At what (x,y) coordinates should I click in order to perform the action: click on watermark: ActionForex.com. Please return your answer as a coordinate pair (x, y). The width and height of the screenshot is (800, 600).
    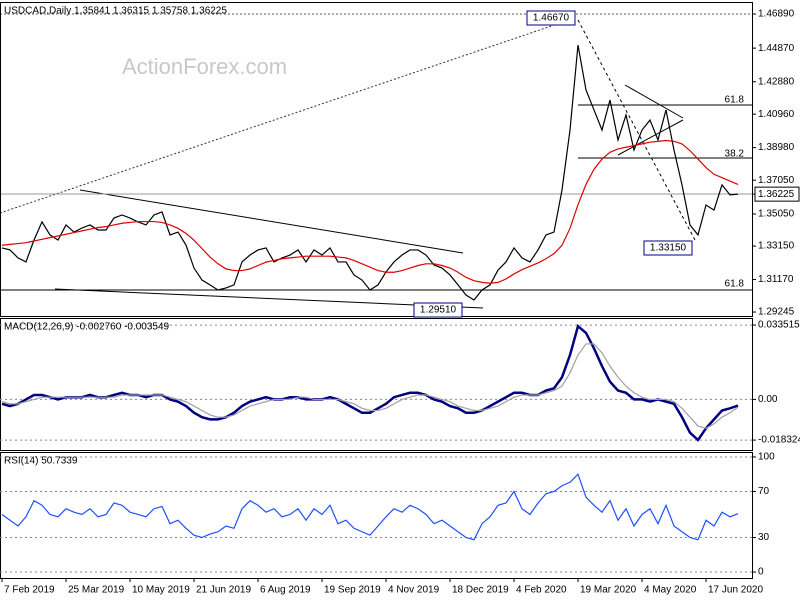
    Looking at the image, I should click on (204, 66).